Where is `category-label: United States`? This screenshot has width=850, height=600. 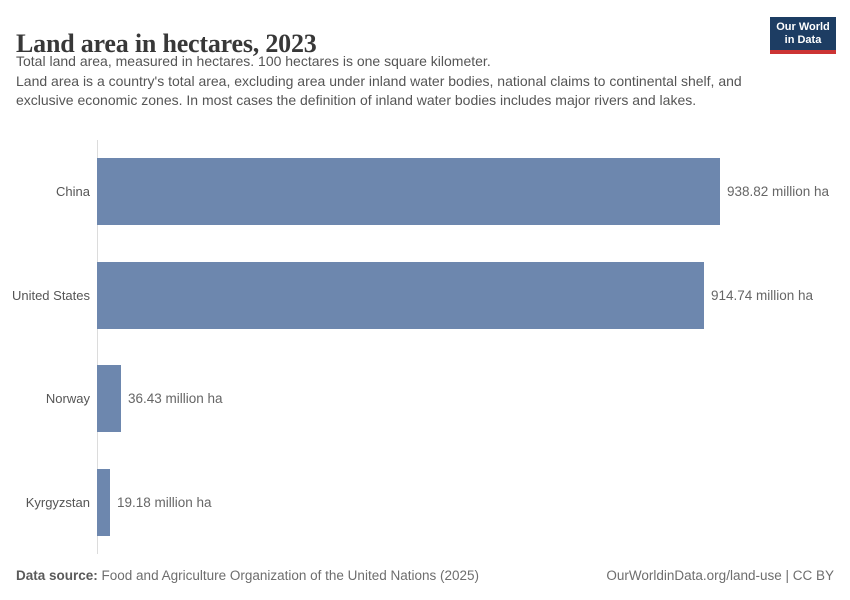 category-label: United States is located at coordinates (50, 295).